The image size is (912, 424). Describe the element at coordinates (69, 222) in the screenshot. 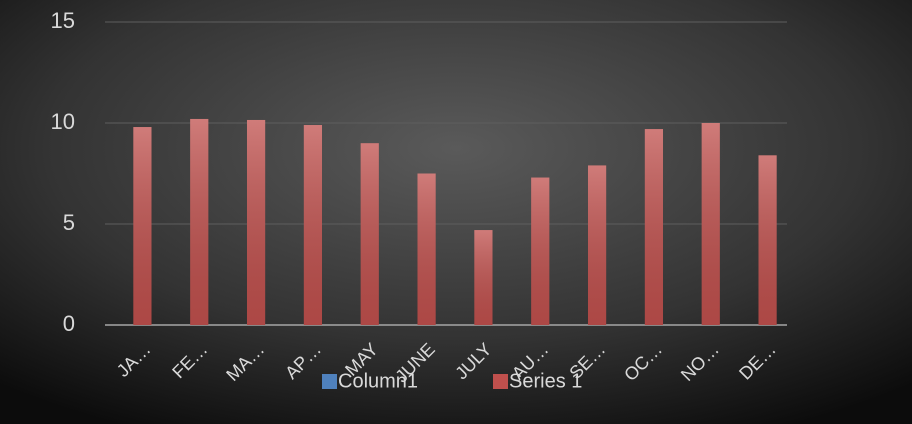

I see `y-tick-label: 5` at that location.